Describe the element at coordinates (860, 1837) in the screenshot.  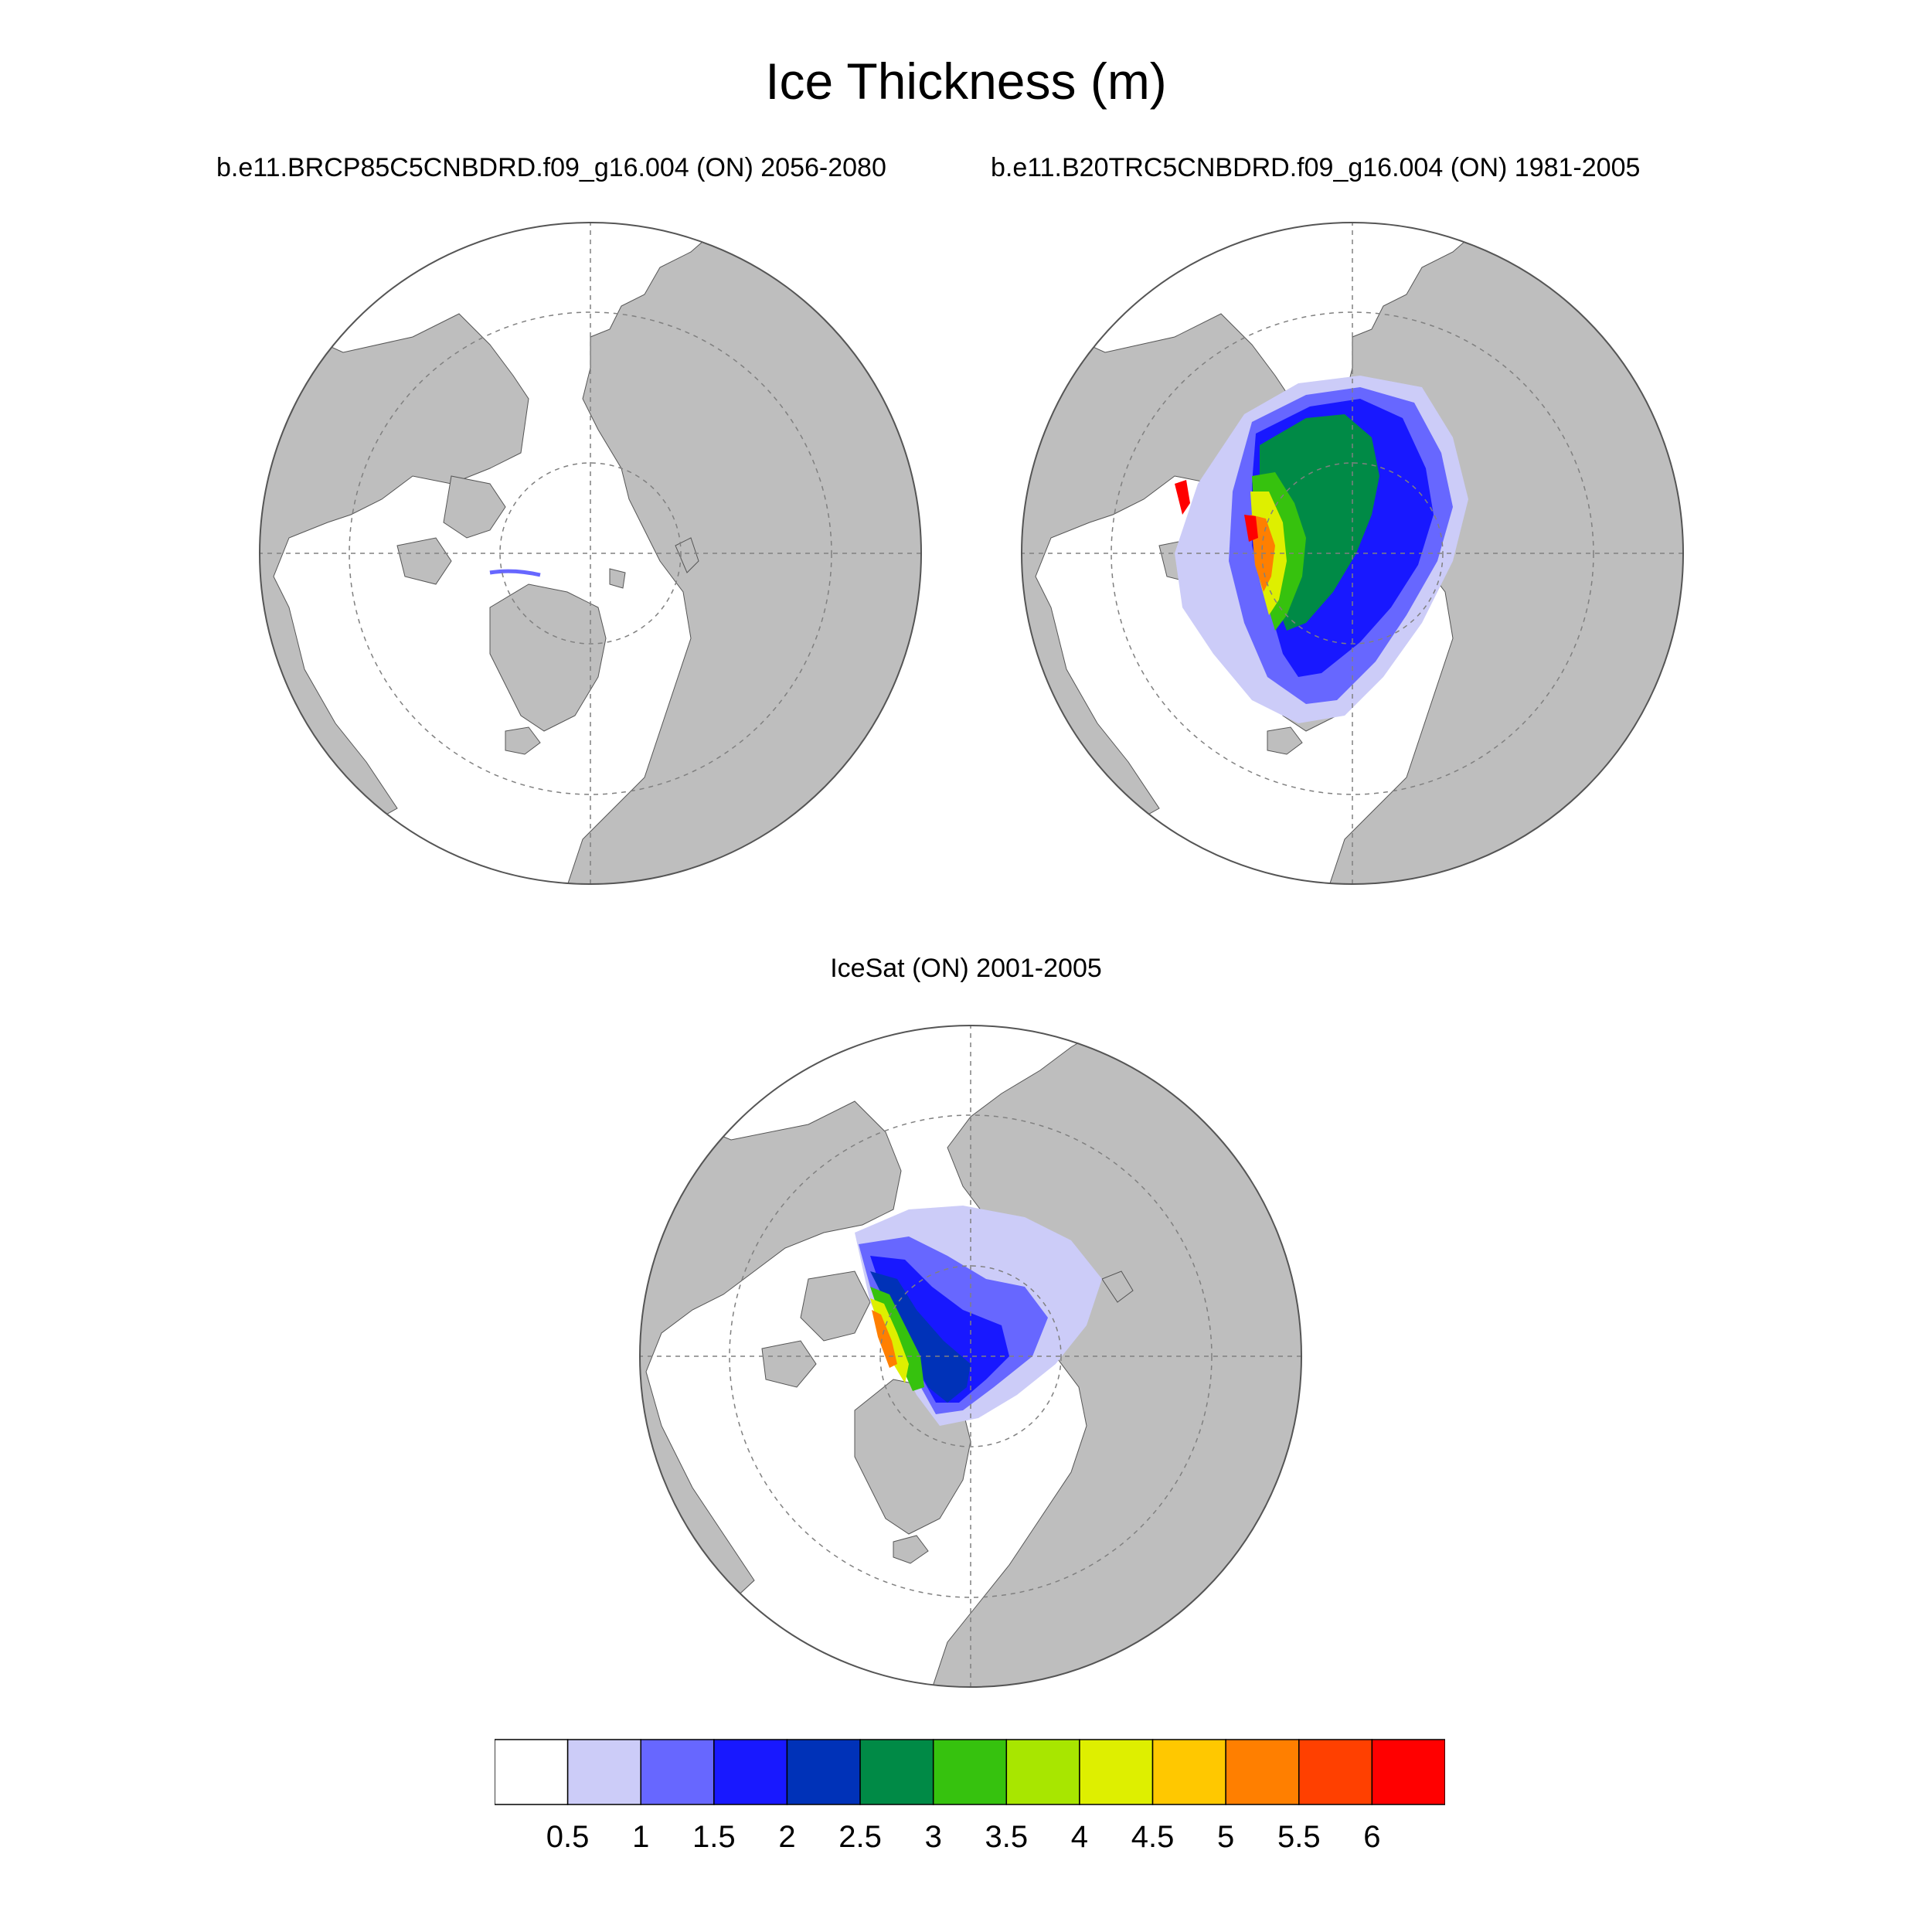
I see `colorbar-label: 2.5` at that location.